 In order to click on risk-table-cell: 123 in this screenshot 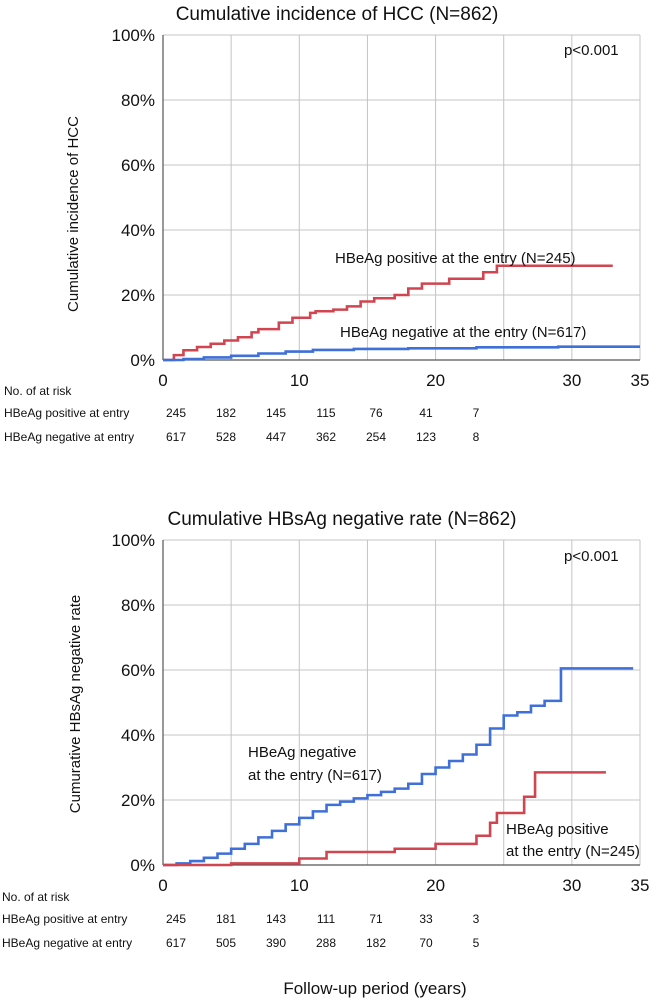, I will do `click(426, 437)`.